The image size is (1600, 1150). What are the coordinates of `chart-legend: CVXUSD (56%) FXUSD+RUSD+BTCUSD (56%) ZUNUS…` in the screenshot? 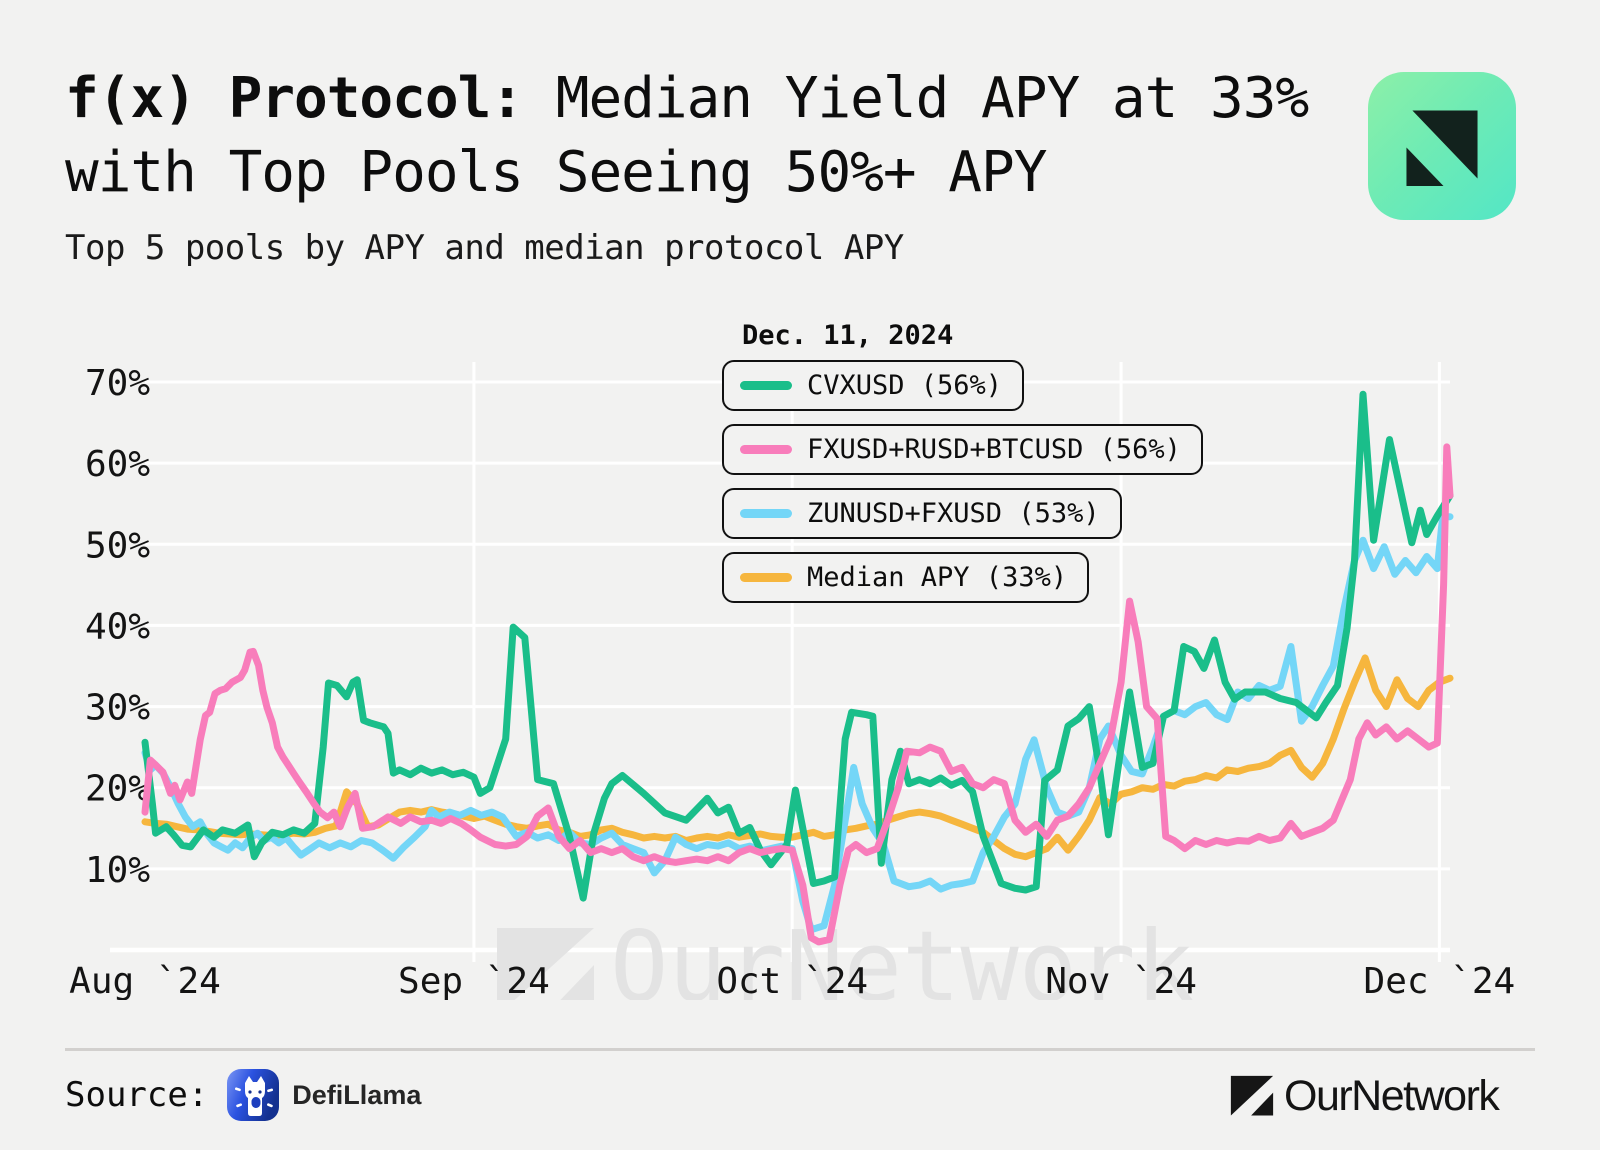 It's located at (962, 481).